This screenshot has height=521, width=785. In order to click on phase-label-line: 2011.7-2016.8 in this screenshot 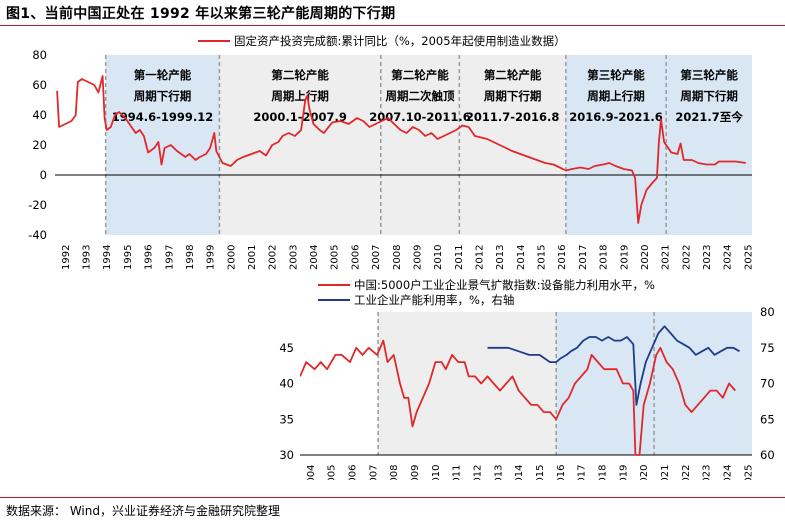, I will do `click(513, 117)`.